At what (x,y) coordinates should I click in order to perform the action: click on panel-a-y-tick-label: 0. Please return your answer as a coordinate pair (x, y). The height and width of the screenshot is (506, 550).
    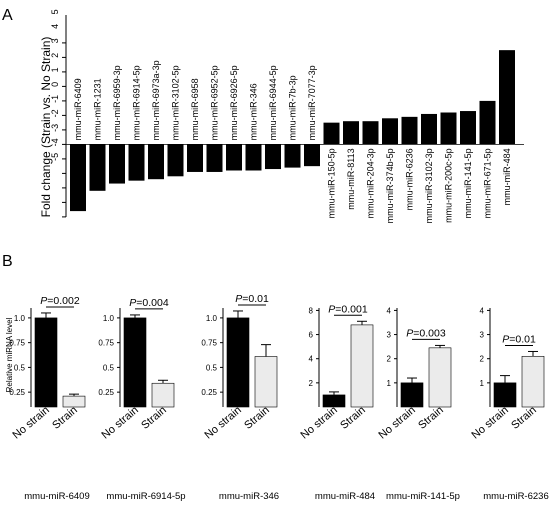
    Looking at the image, I should click on (55, 84).